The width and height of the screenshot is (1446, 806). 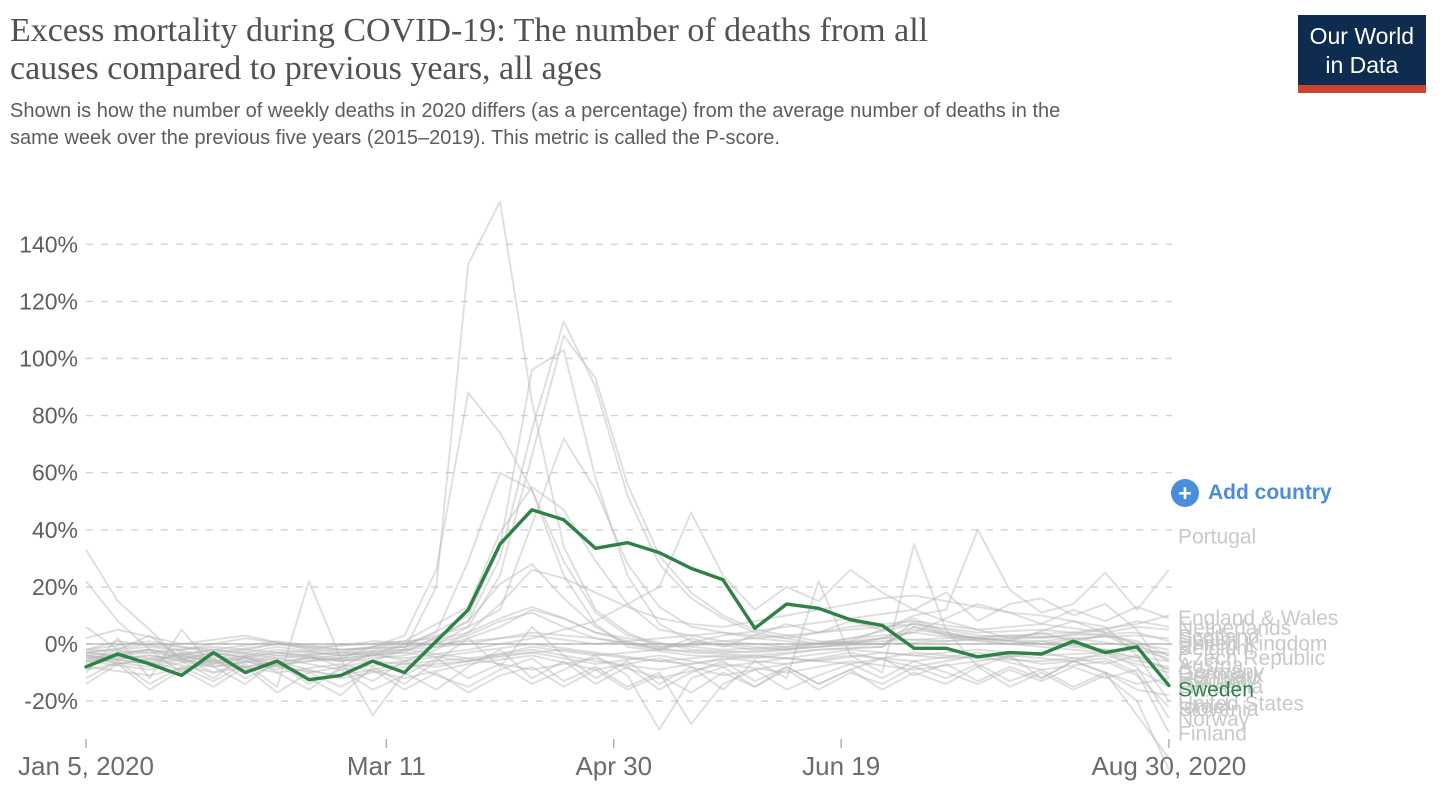 What do you see at coordinates (61, 644) in the screenshot?
I see `y-axis-tick-label: 0%` at bounding box center [61, 644].